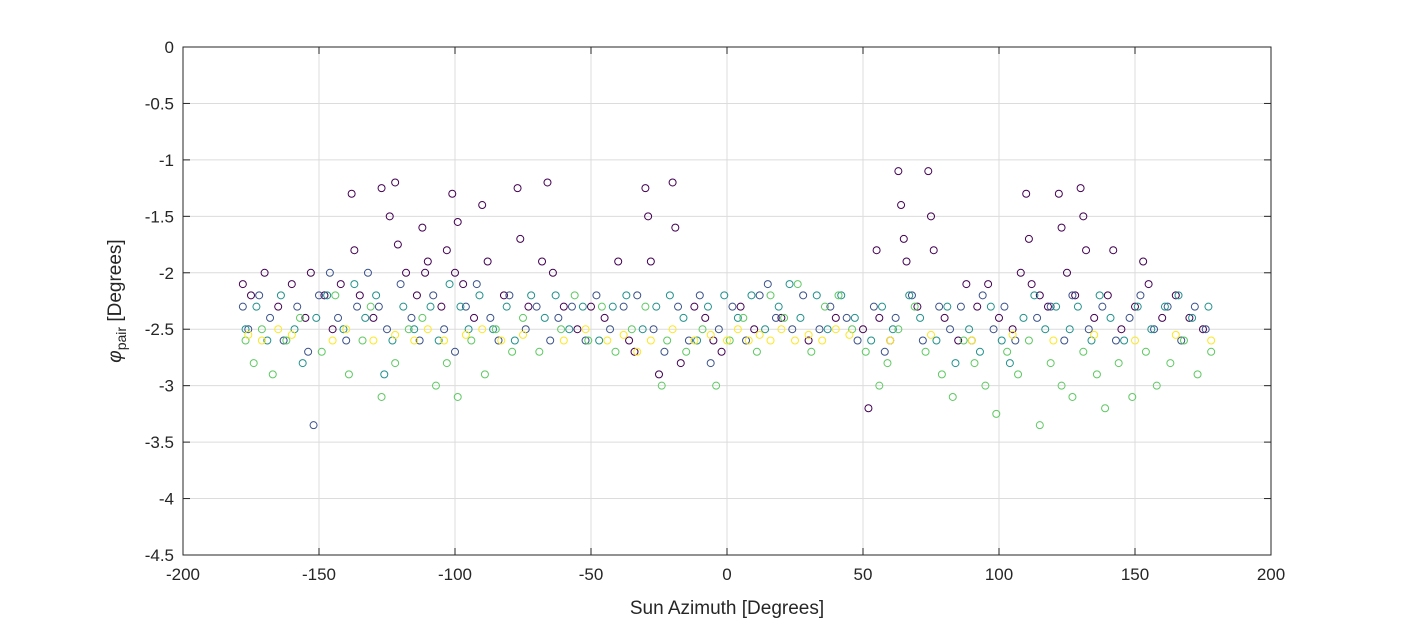 The image size is (1406, 625). I want to click on x-tick-label: 200, so click(1271, 574).